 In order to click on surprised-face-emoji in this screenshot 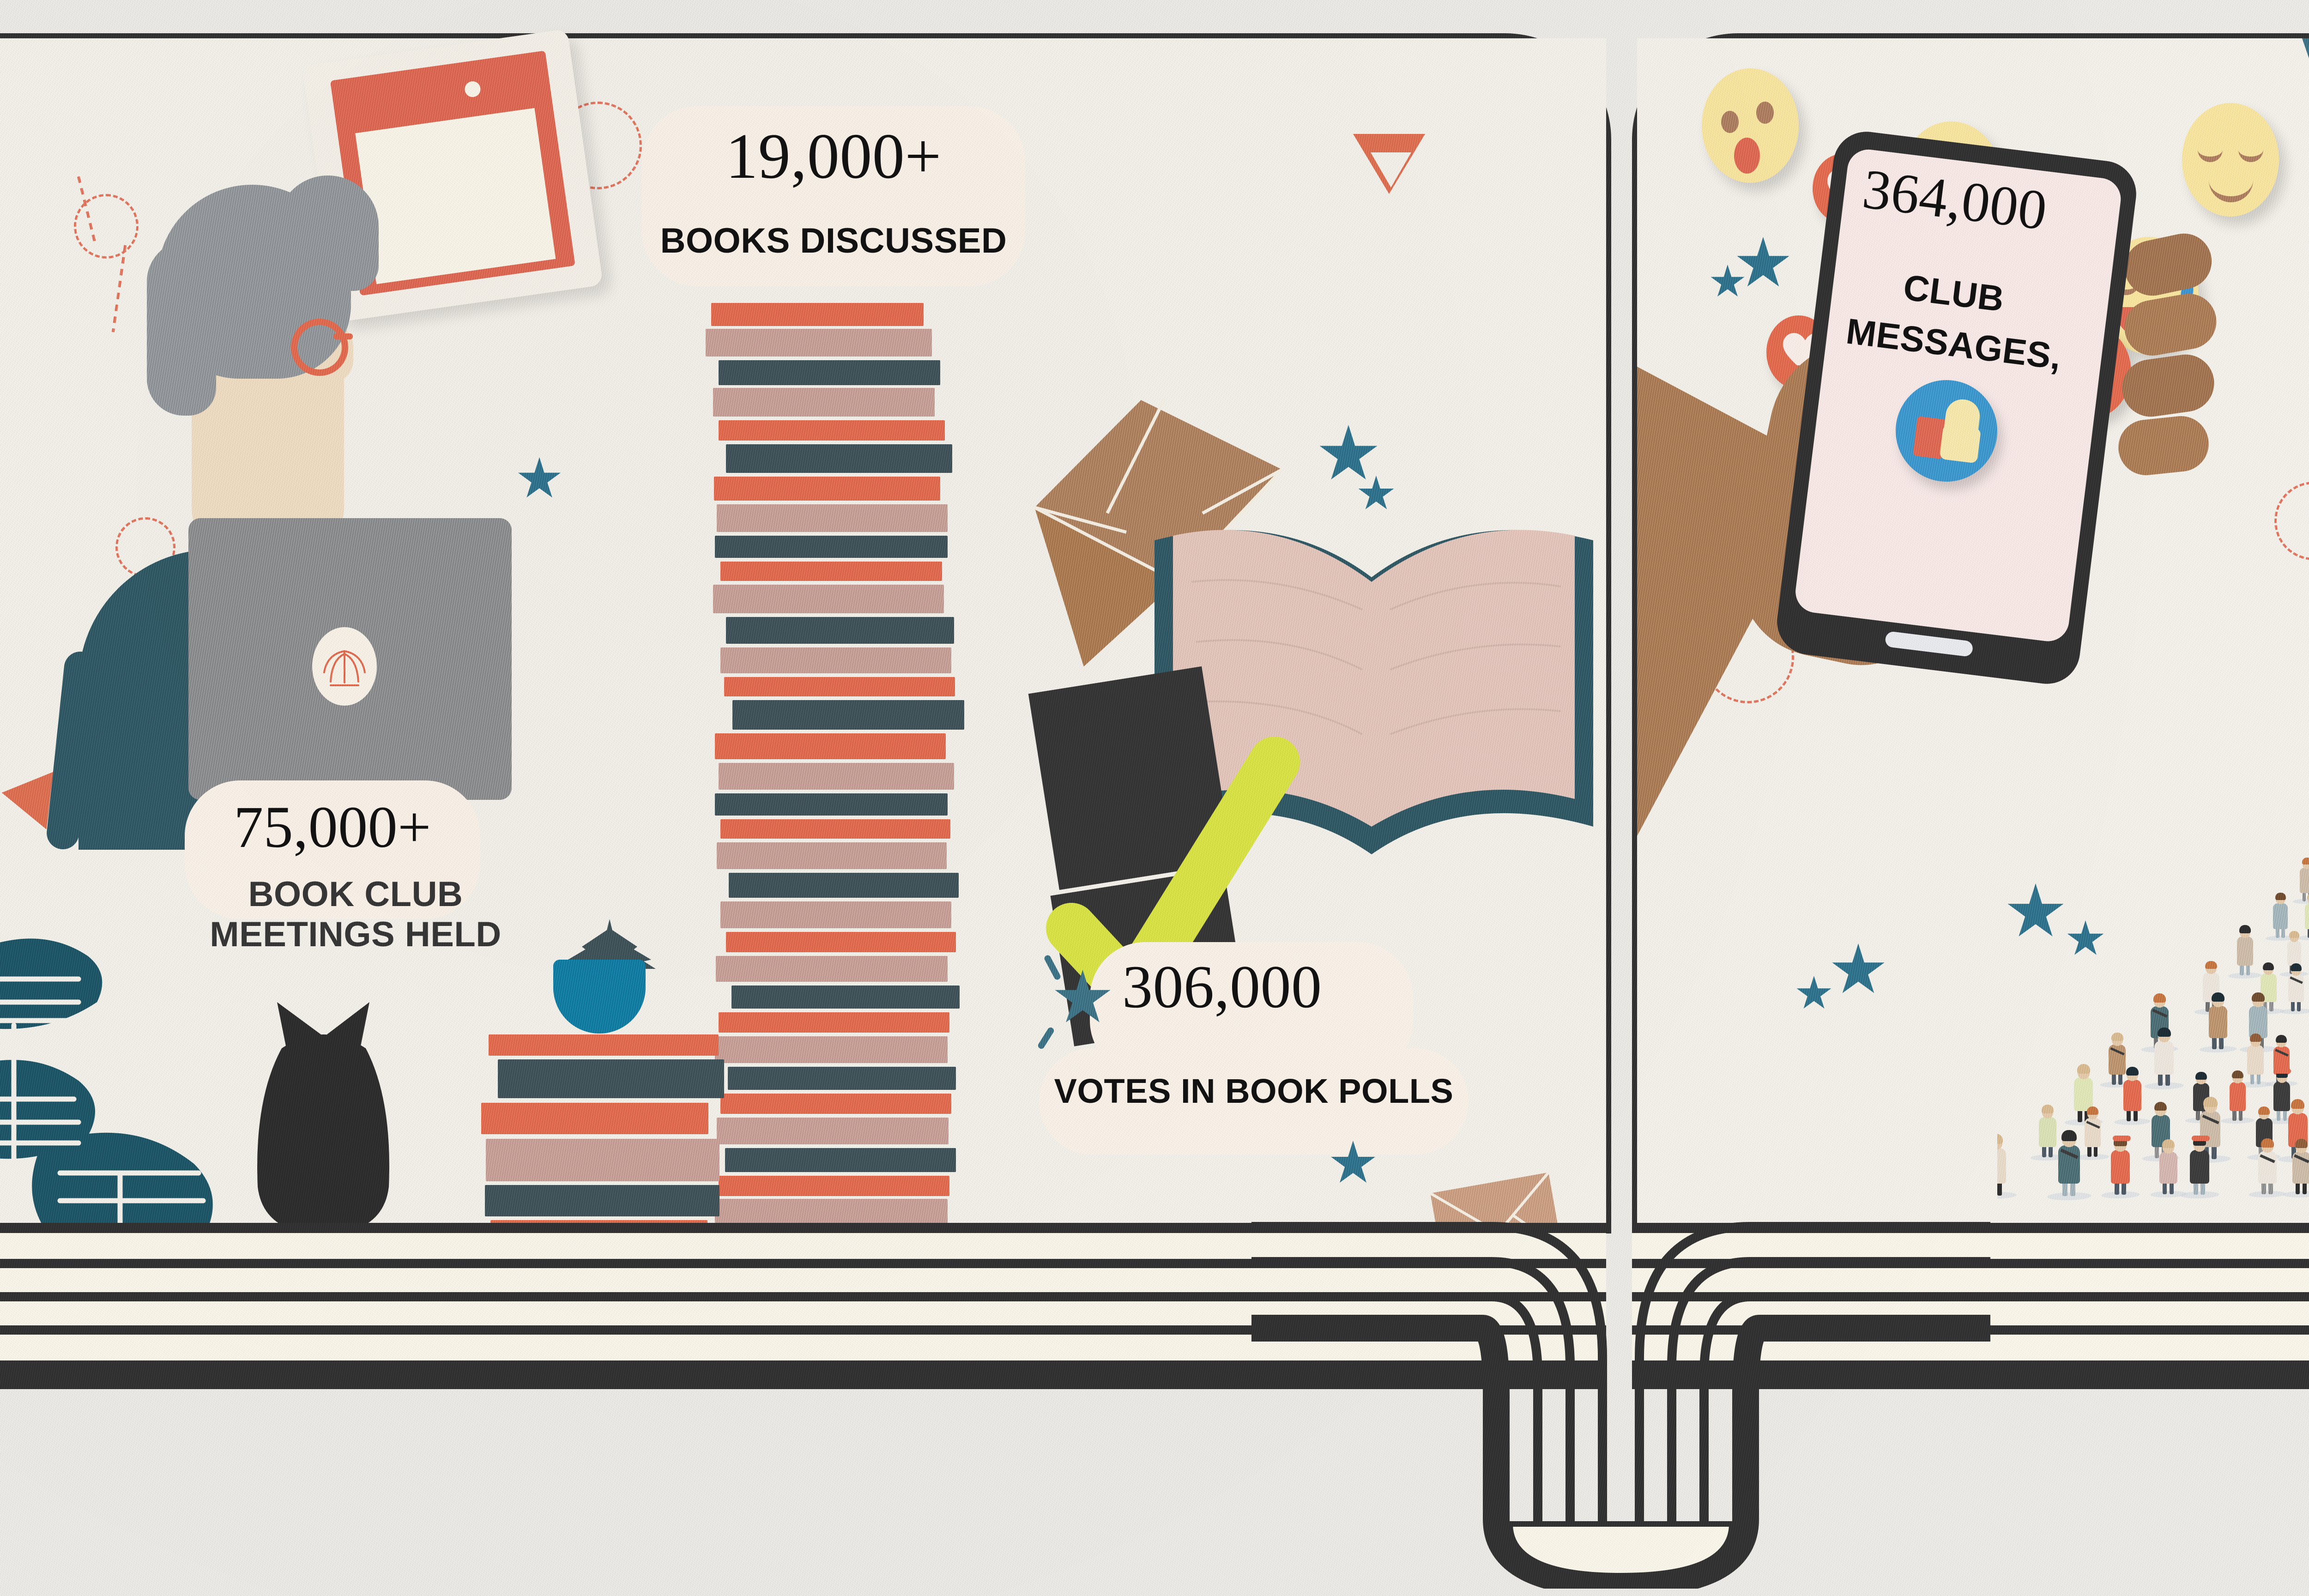, I will do `click(1751, 125)`.